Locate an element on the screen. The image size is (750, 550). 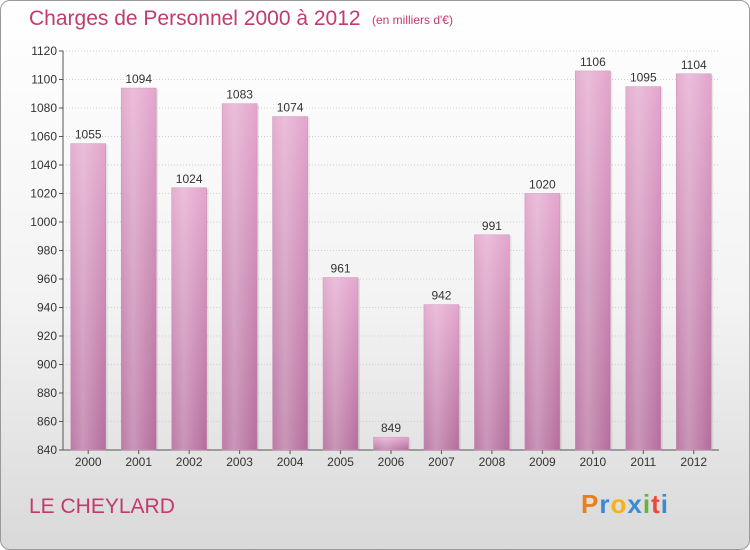
data-label-2006: 849 is located at coordinates (391, 428).